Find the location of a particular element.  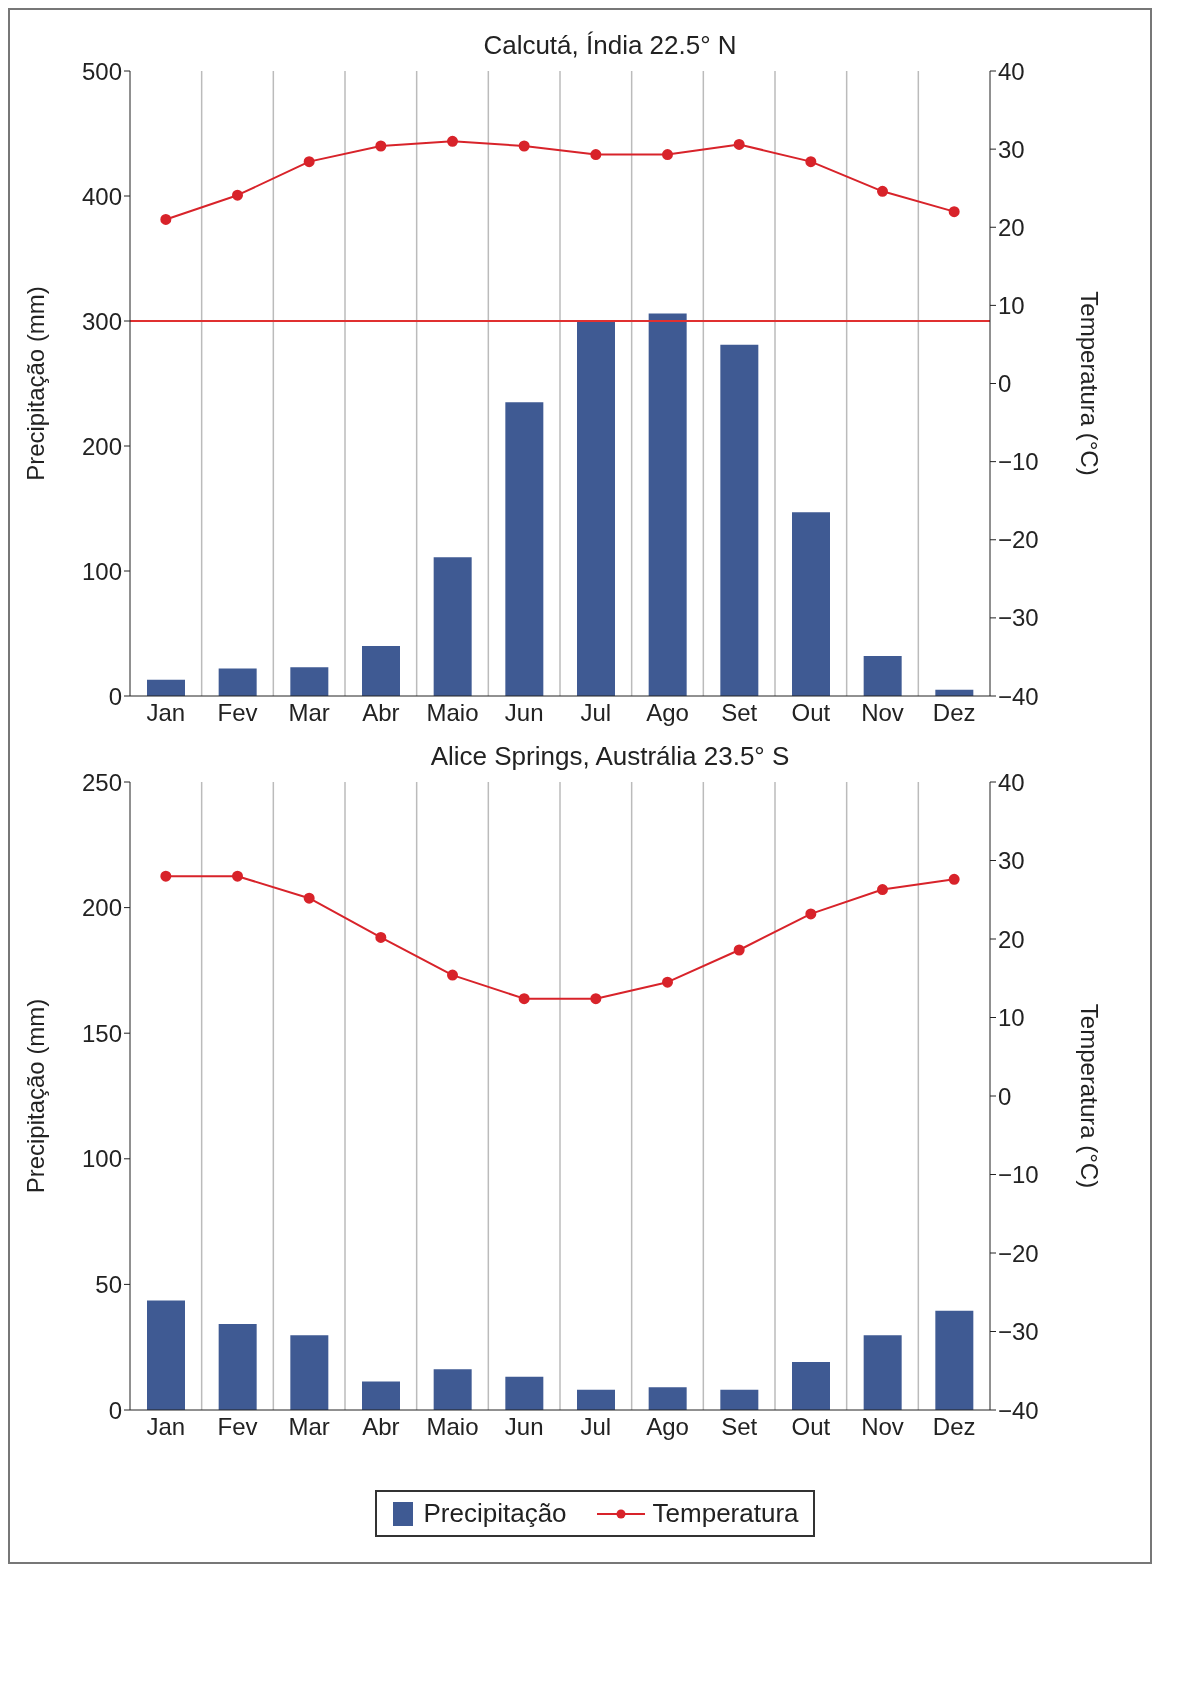

chart-title: Alice Springs, Austrália 23.5° S is located at coordinates (610, 756).